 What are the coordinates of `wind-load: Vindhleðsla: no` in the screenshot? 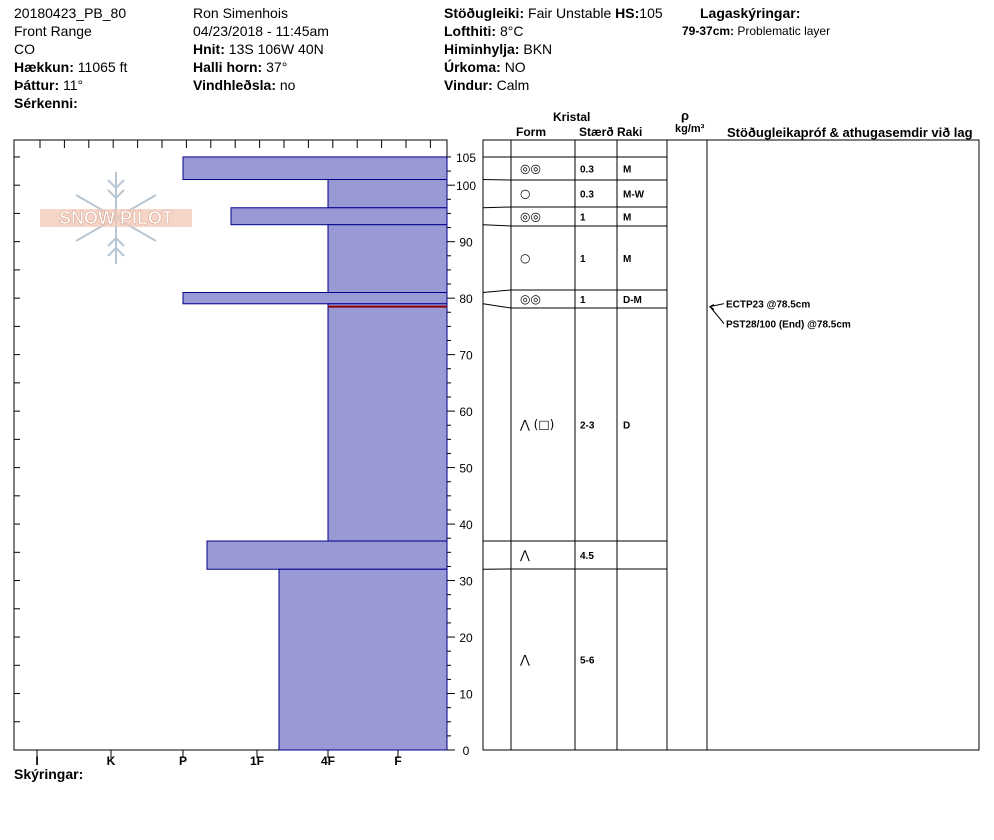 It's located at (244, 85).